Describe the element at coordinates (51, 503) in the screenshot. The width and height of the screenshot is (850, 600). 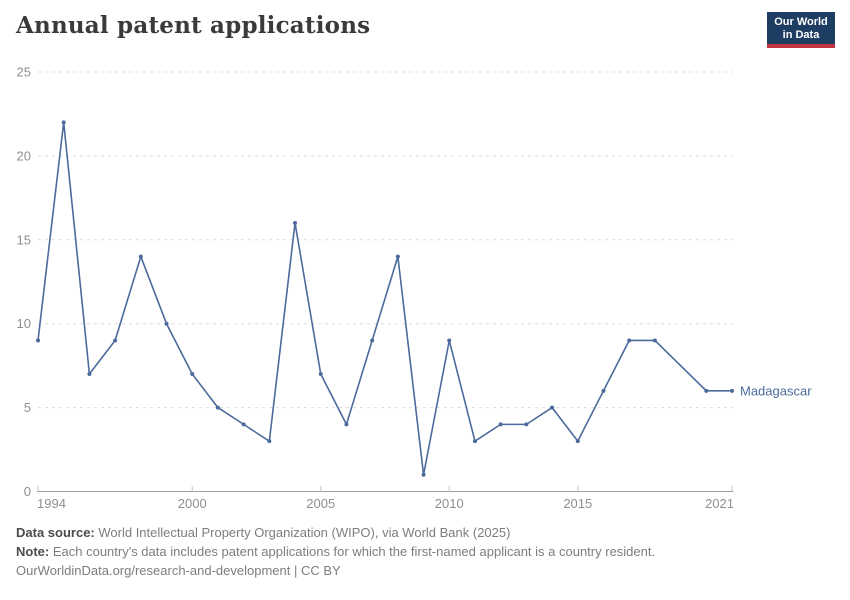
I see `x-axis-tick-label: 1994` at that location.